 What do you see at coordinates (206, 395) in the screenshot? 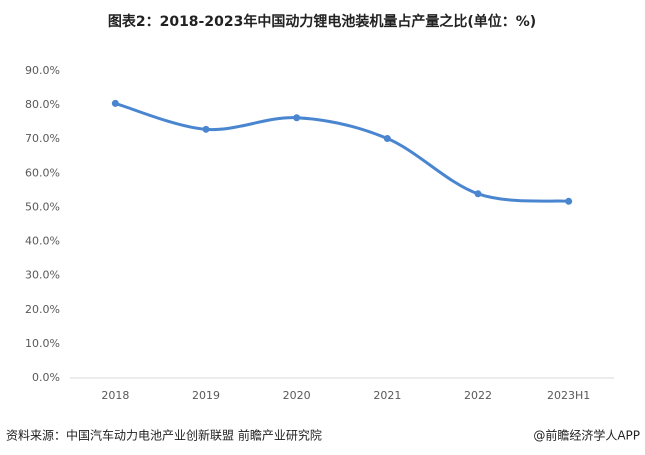
I see `x-tick-label: 2019` at bounding box center [206, 395].